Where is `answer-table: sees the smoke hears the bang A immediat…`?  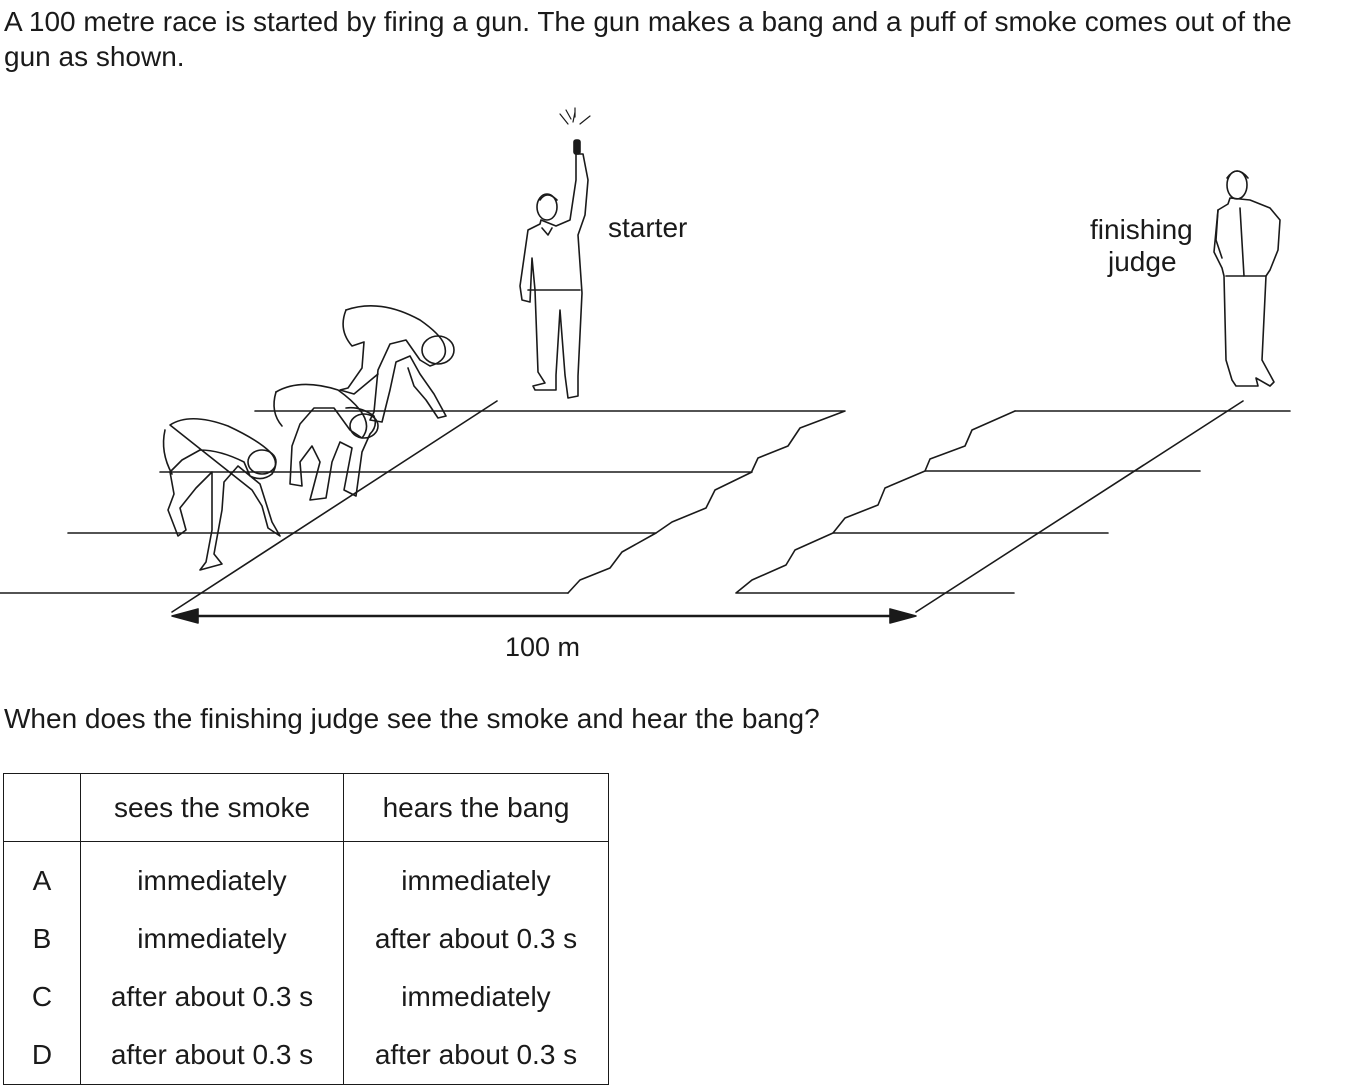 answer-table: sees the smoke hears the bang A immediat… is located at coordinates (306, 929).